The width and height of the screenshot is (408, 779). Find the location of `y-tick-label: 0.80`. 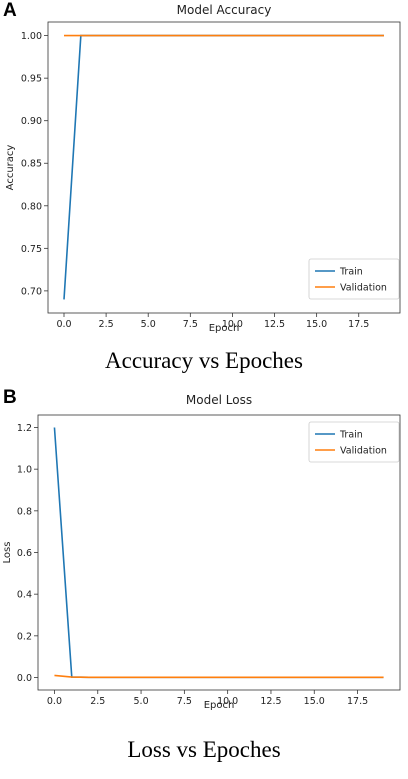

y-tick-label: 0.80 is located at coordinates (31, 206).